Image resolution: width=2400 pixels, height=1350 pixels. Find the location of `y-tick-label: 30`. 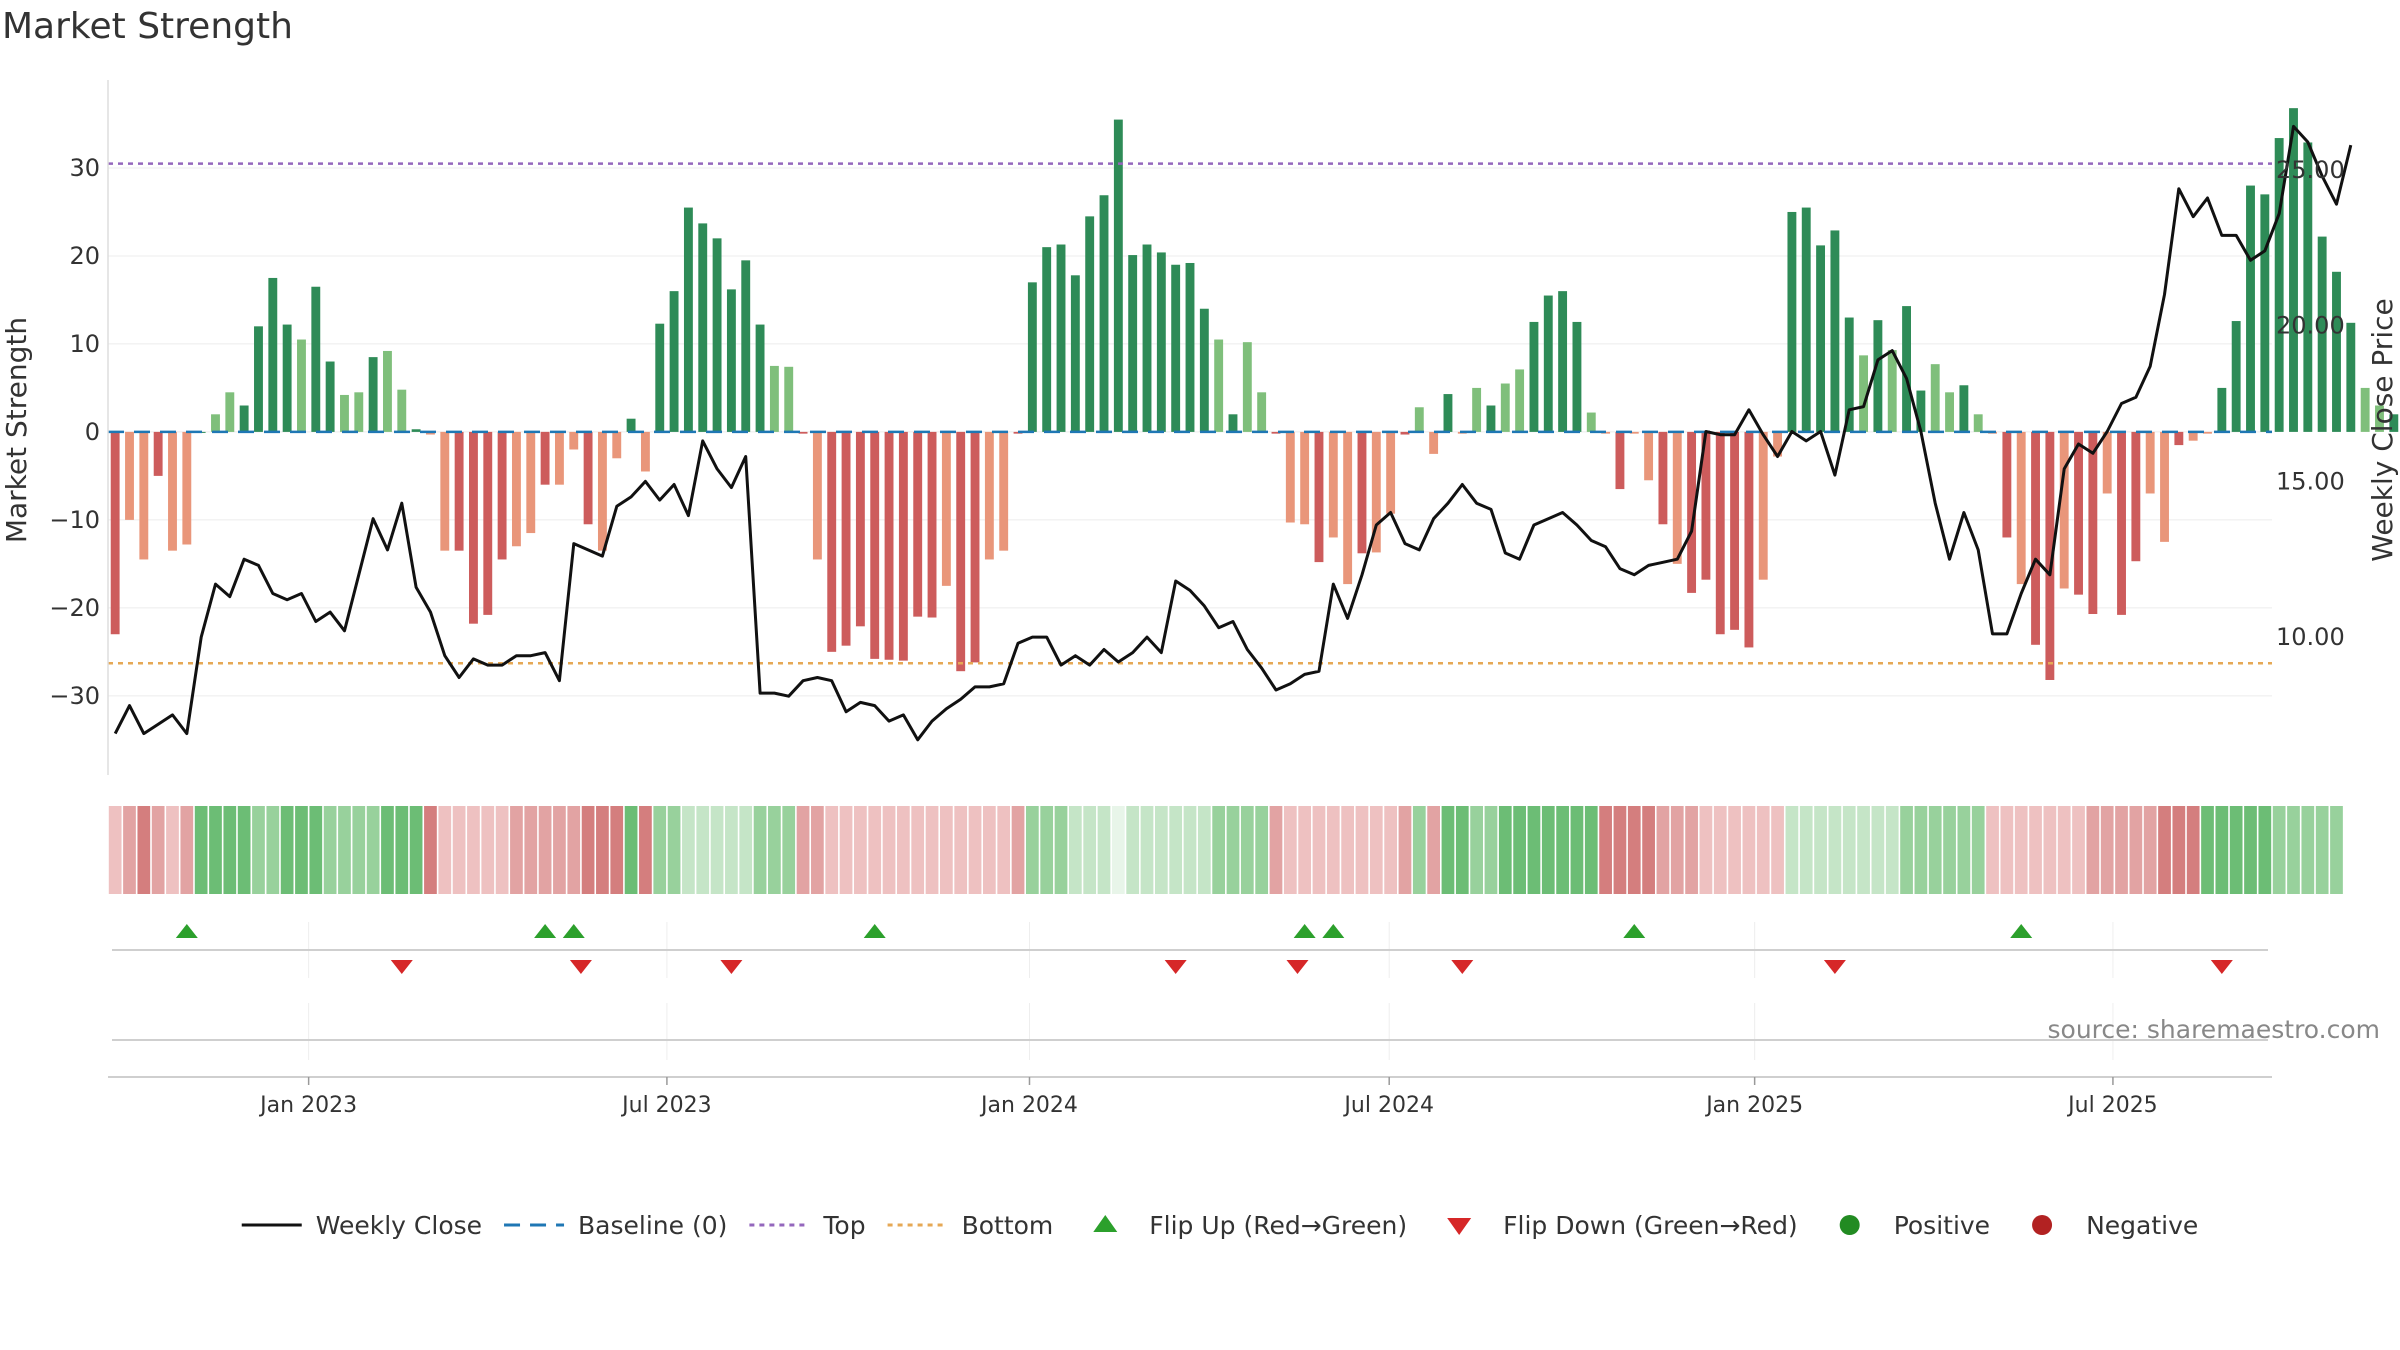

y-tick-label: 30 is located at coordinates (84, 168).